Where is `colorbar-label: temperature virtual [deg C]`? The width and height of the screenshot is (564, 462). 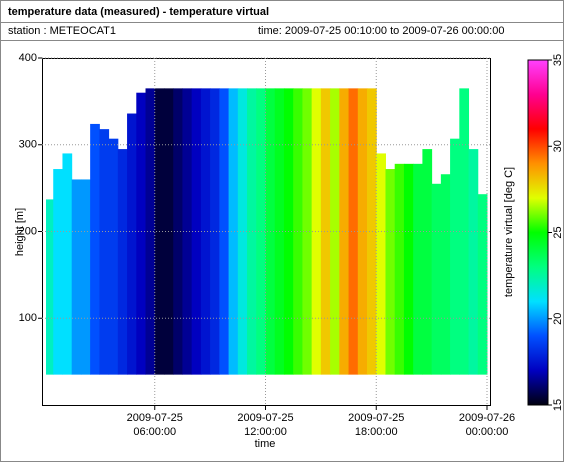
colorbar-label: temperature virtual [deg C] is located at coordinates (509, 232).